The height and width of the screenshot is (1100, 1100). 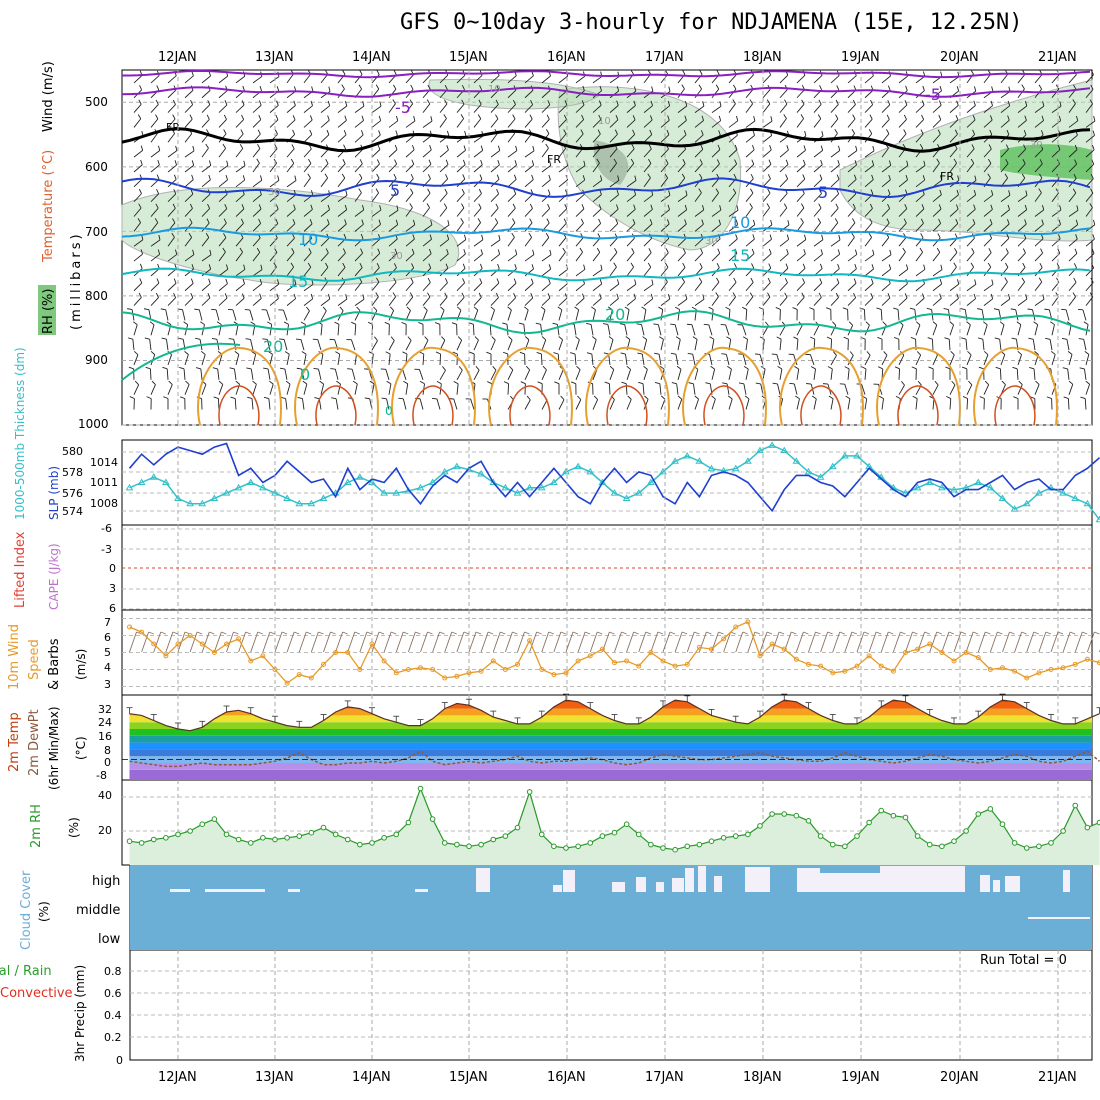 What do you see at coordinates (896, 642) in the screenshot?
I see `surface-wind-barb` at bounding box center [896, 642].